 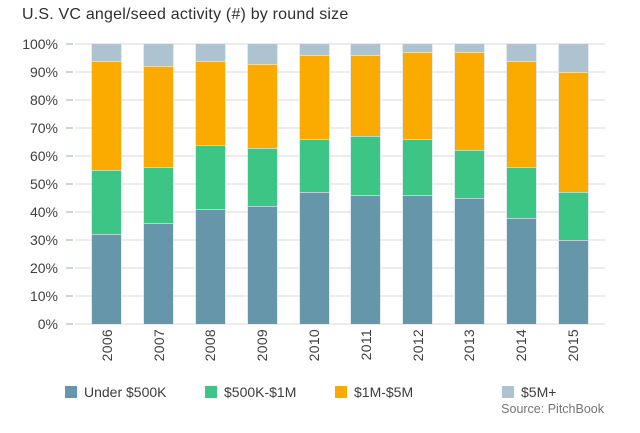 What do you see at coordinates (43, 184) in the screenshot?
I see `y-axis-tick-label: 50%` at bounding box center [43, 184].